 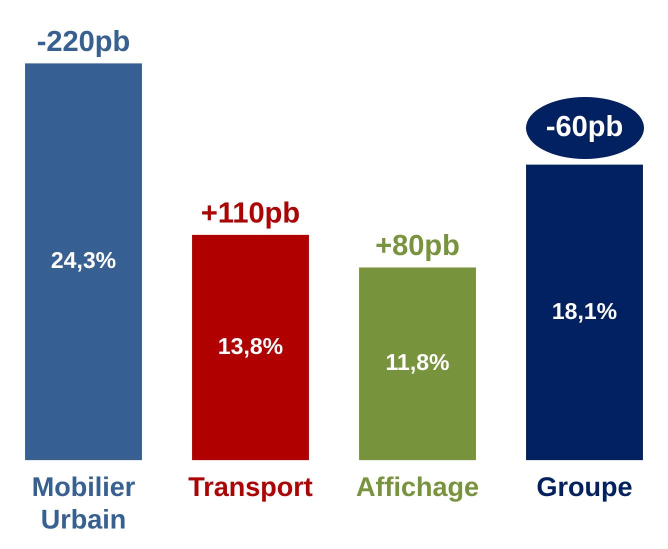 I want to click on x-tick-label: Groupe, so click(x=584, y=487).